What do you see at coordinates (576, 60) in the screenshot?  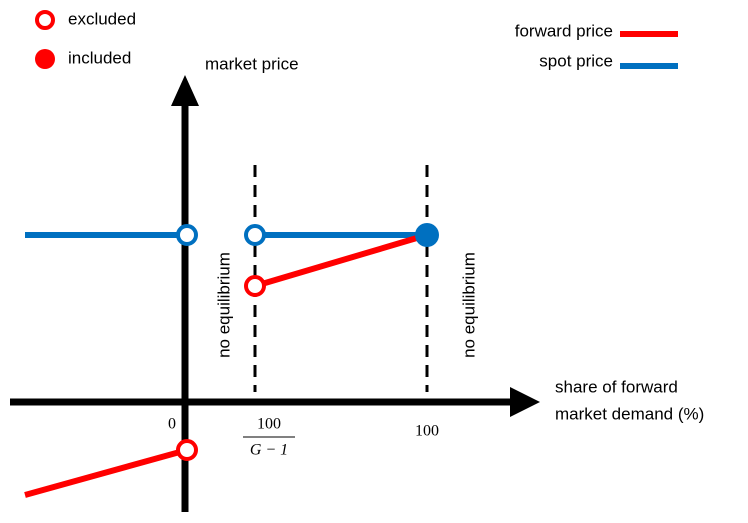 I see `legend-spot: spot price` at bounding box center [576, 60].